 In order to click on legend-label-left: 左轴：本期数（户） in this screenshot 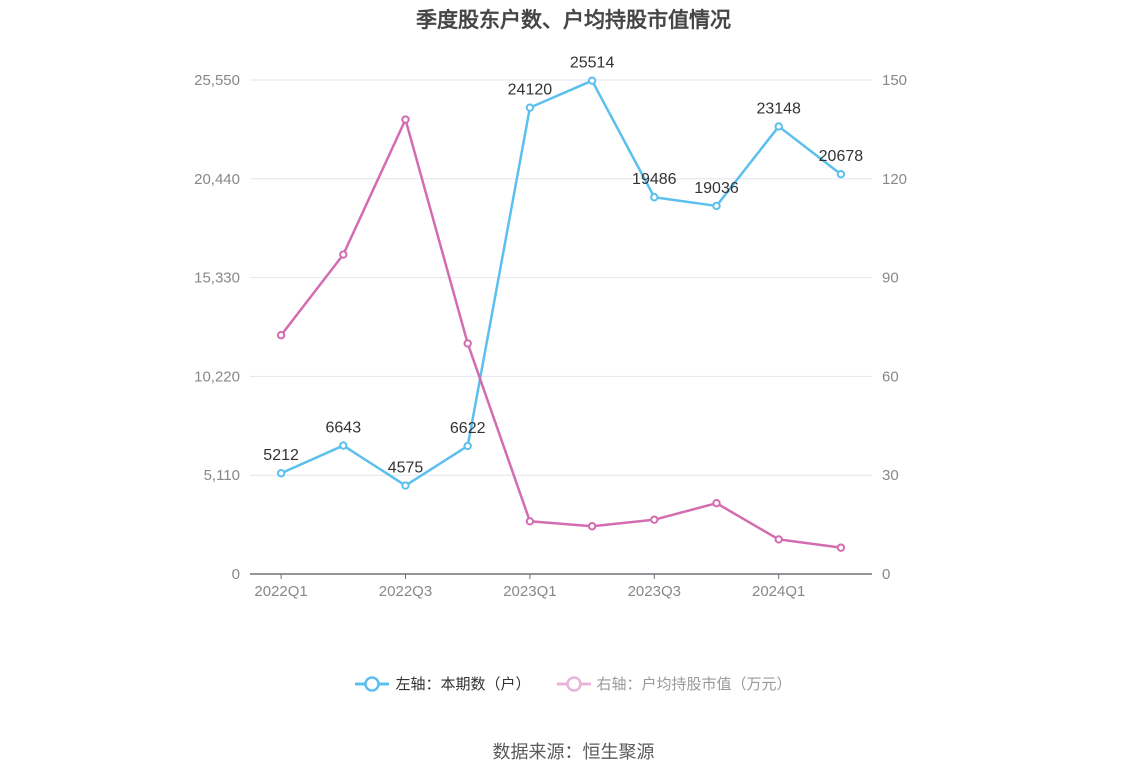, I will do `click(463, 684)`.